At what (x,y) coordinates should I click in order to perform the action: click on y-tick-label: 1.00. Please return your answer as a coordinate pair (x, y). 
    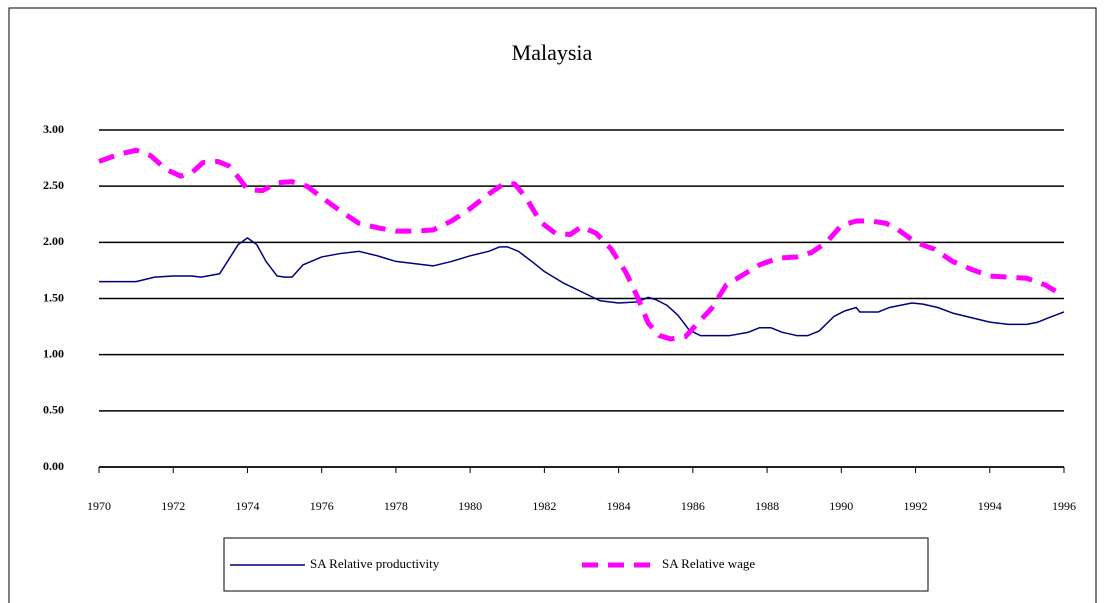
    Looking at the image, I should click on (53, 353).